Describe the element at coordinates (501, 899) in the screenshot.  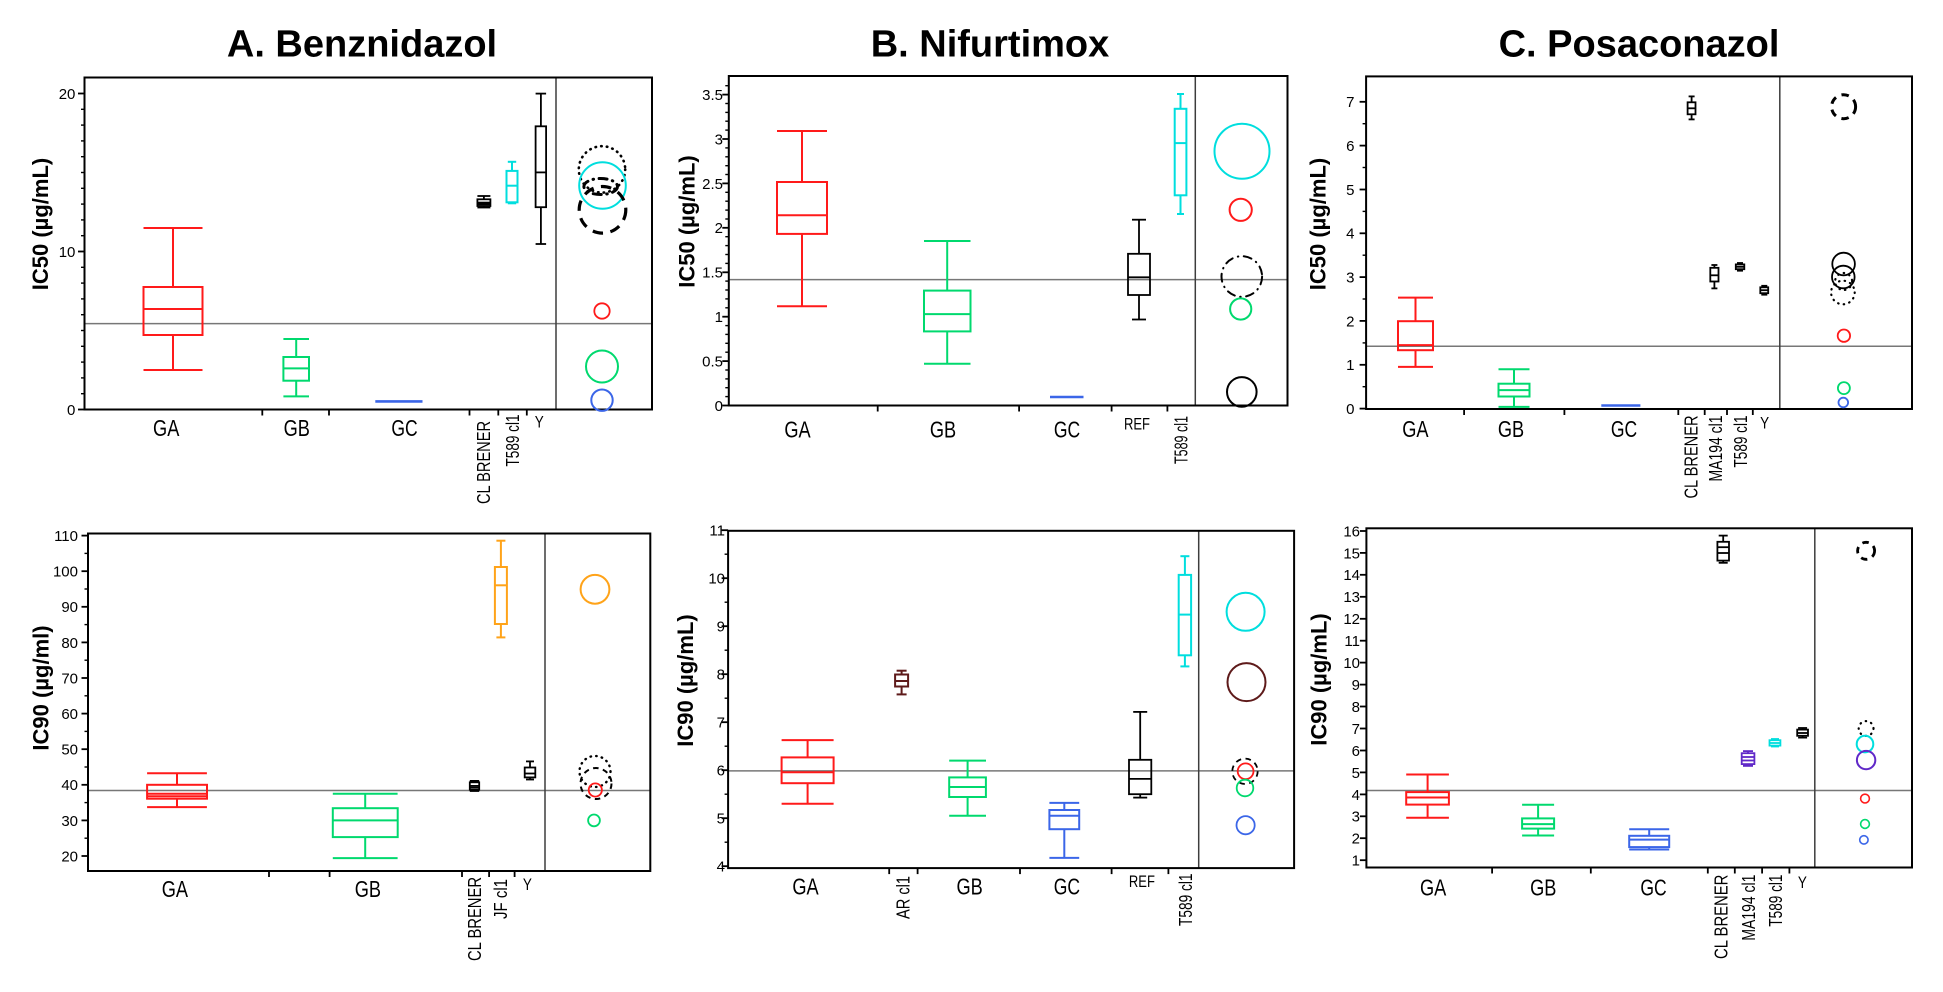
I see `svg-text: JF cl1` at that location.